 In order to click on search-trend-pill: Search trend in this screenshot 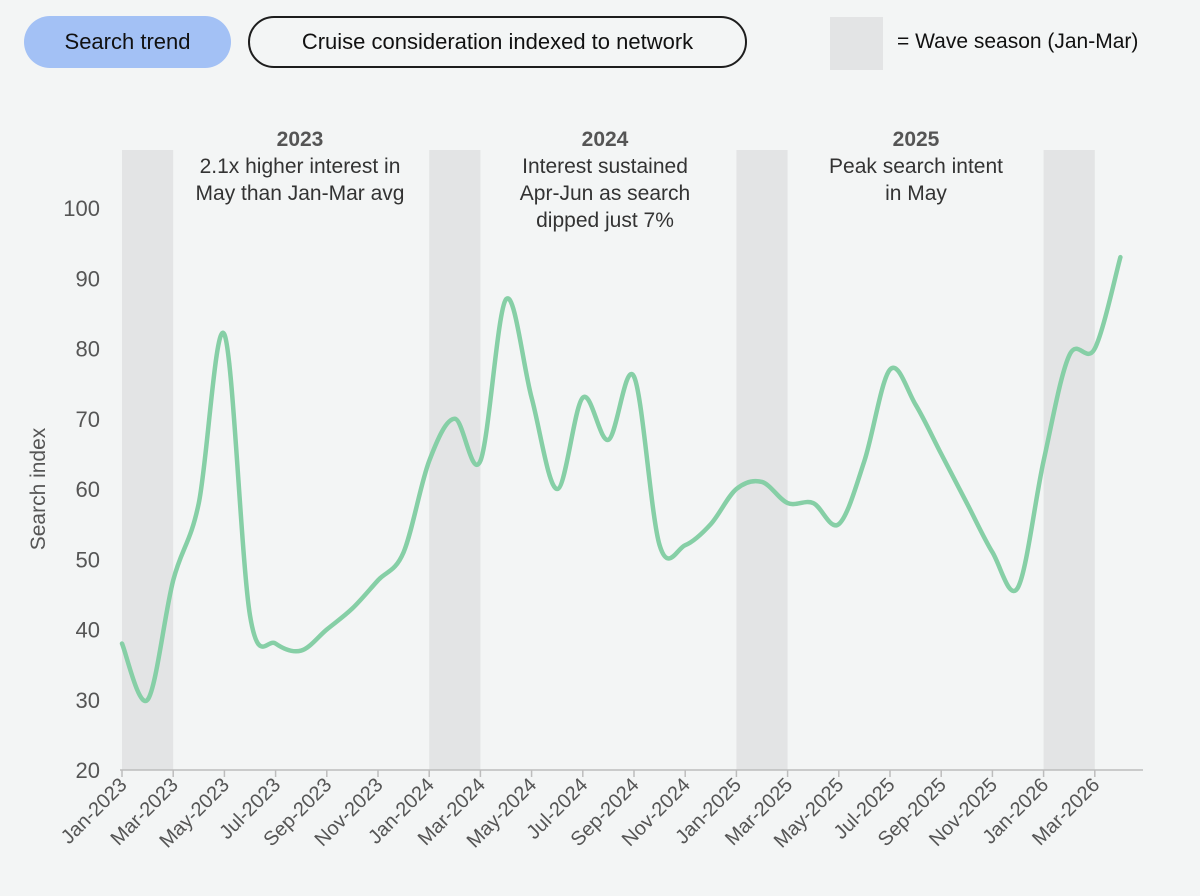, I will do `click(127, 42)`.